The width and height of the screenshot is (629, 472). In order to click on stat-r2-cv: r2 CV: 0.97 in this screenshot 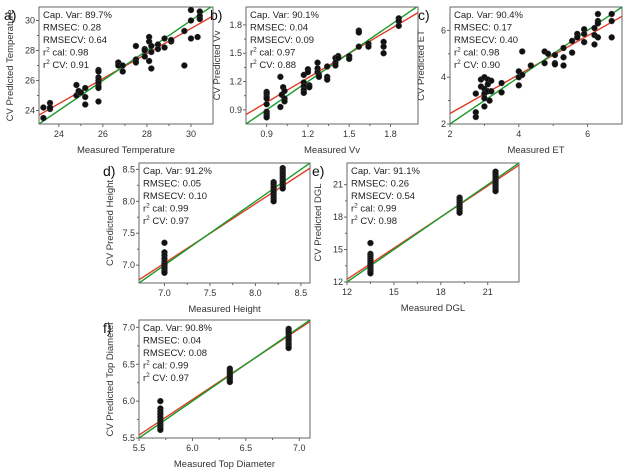, I will do `click(166, 378)`.